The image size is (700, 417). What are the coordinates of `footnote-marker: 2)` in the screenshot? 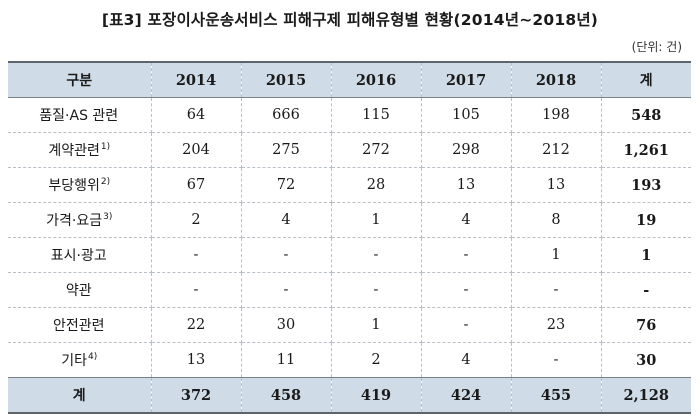 It's located at (105, 182).